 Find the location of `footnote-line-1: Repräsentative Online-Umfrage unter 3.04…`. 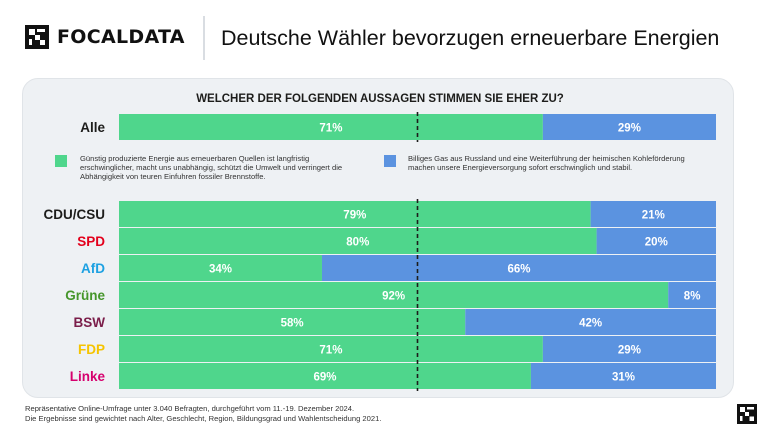

footnote-line-1: Repräsentative Online-Umfrage unter 3.04… is located at coordinates (190, 408).